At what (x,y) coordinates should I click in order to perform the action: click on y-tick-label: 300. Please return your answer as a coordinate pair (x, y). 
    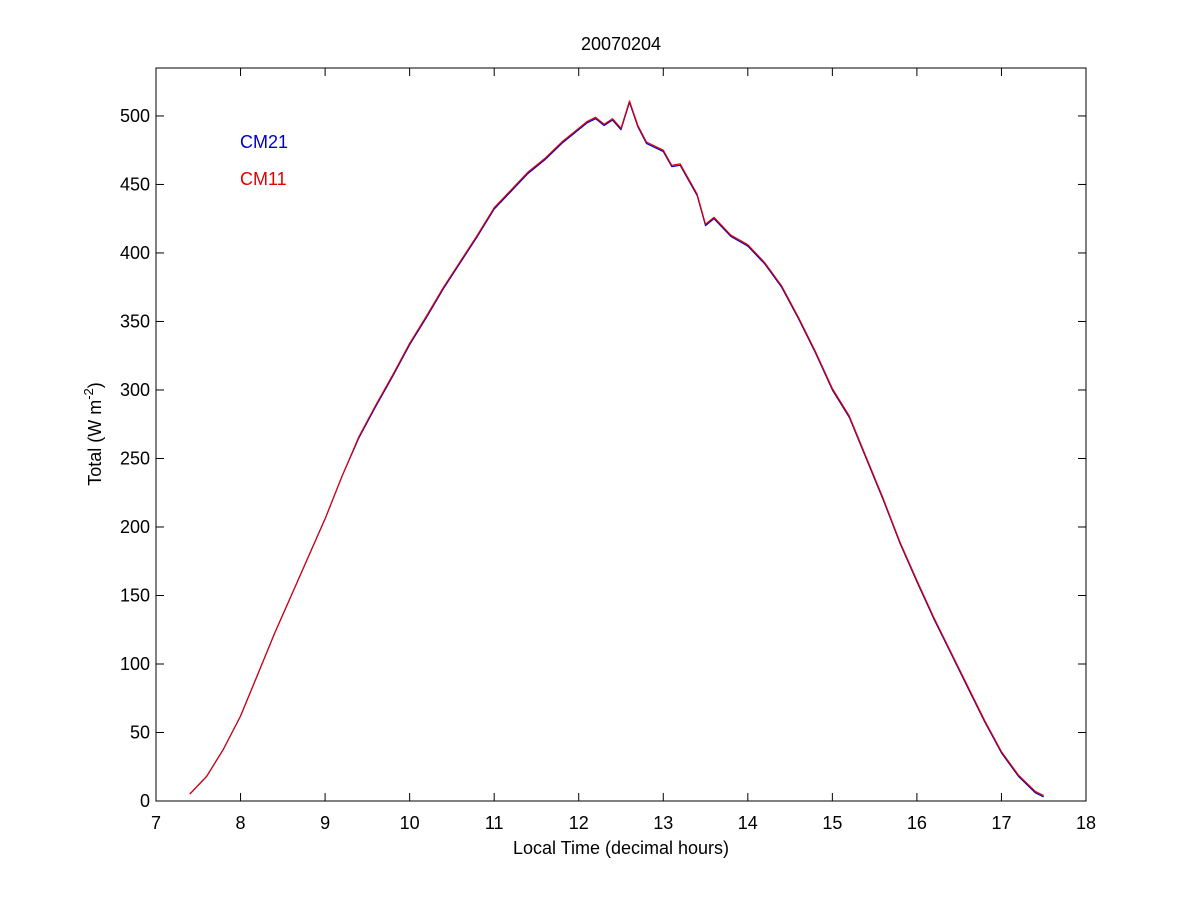
    Looking at the image, I should click on (135, 390).